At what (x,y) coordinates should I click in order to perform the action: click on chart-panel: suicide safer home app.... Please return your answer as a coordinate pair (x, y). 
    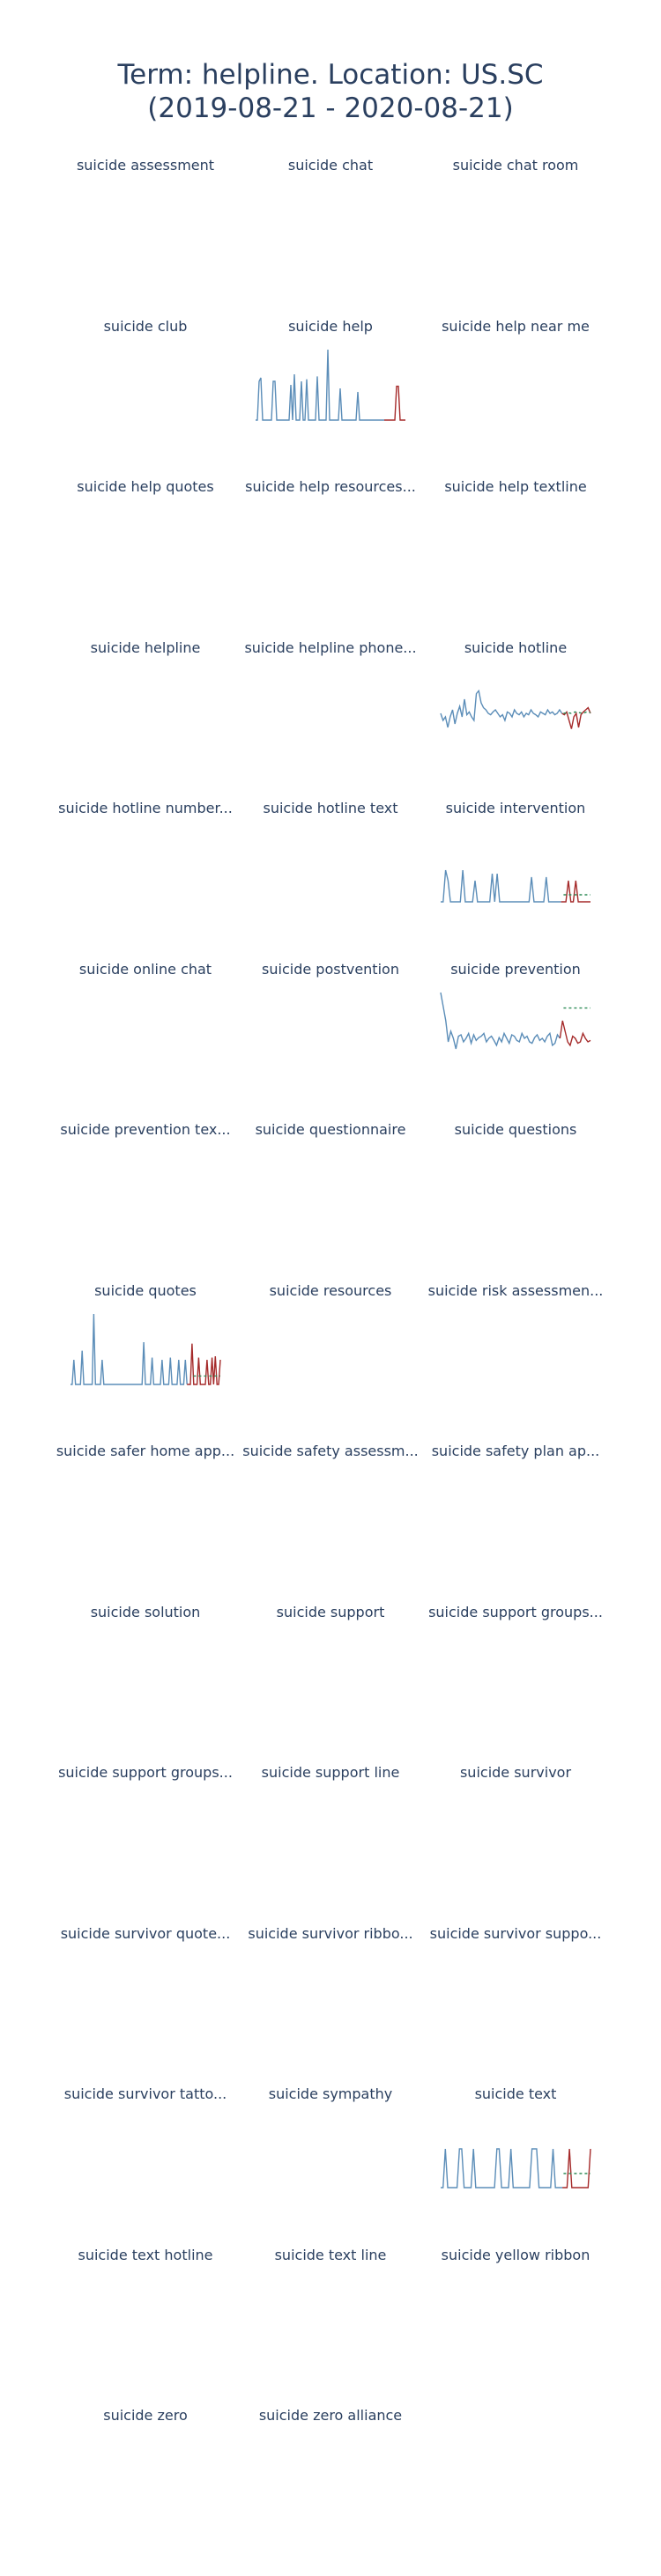
    Looking at the image, I should click on (145, 1509).